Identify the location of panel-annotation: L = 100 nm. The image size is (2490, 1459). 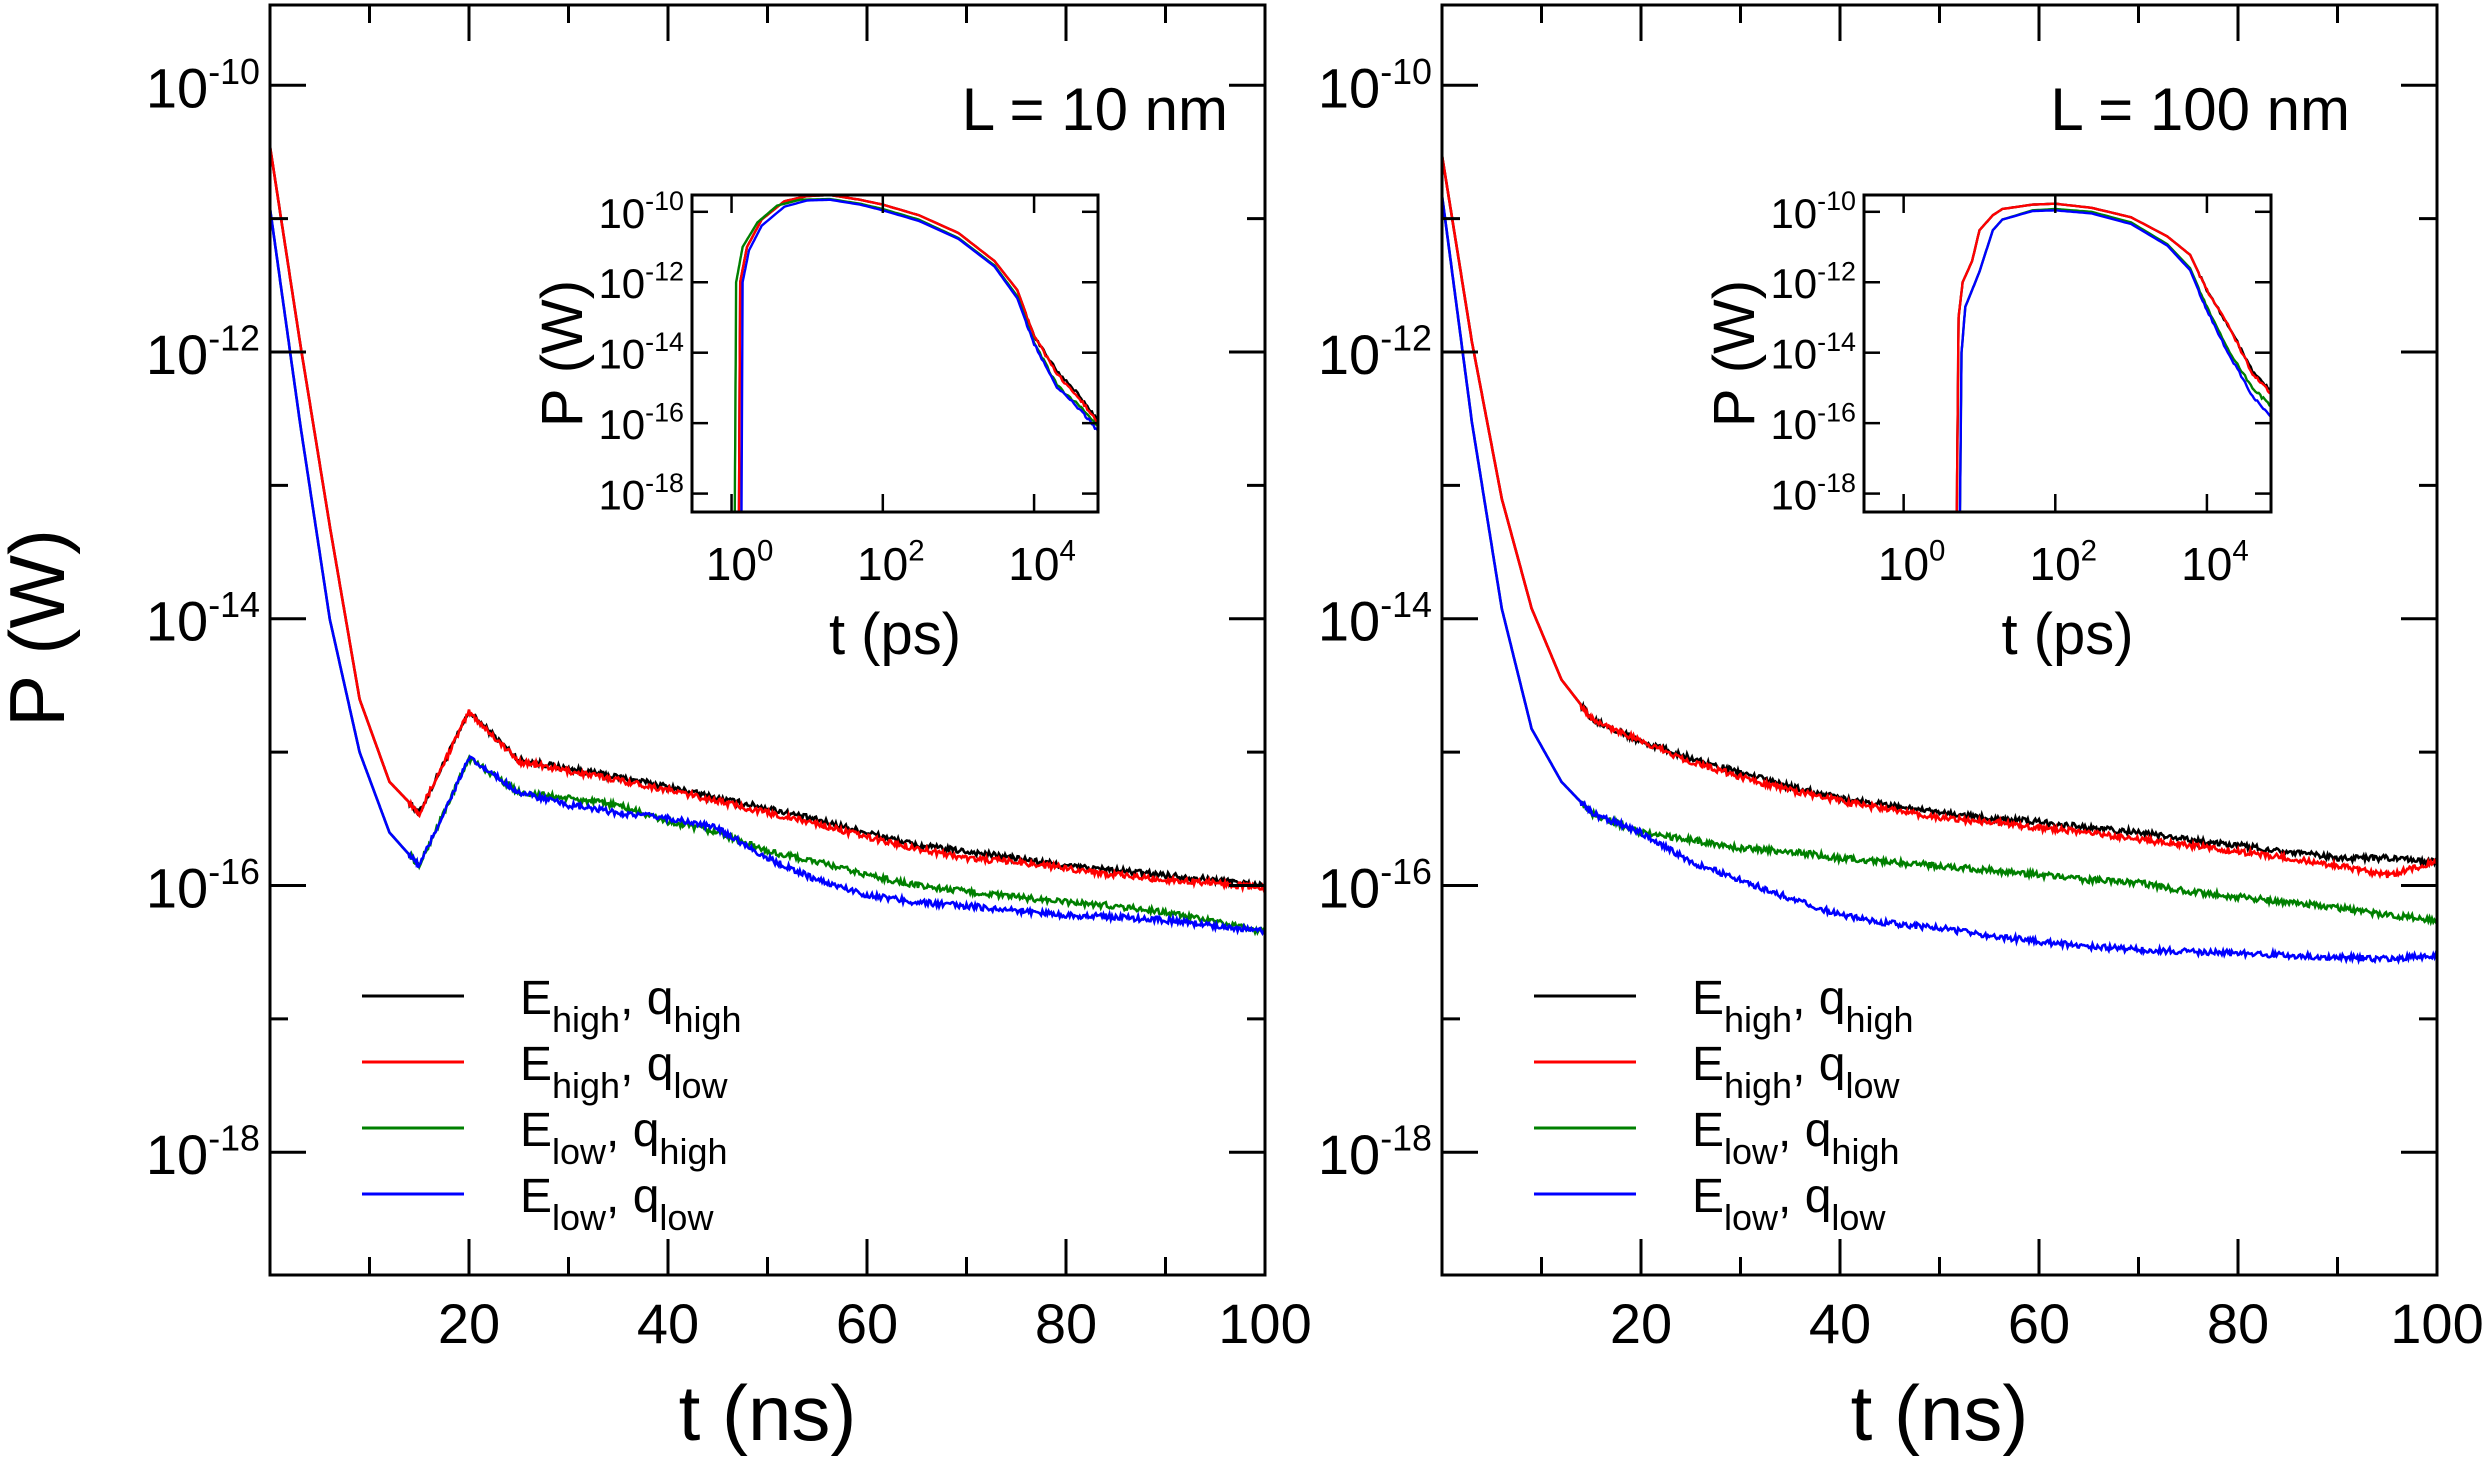
(2200, 109).